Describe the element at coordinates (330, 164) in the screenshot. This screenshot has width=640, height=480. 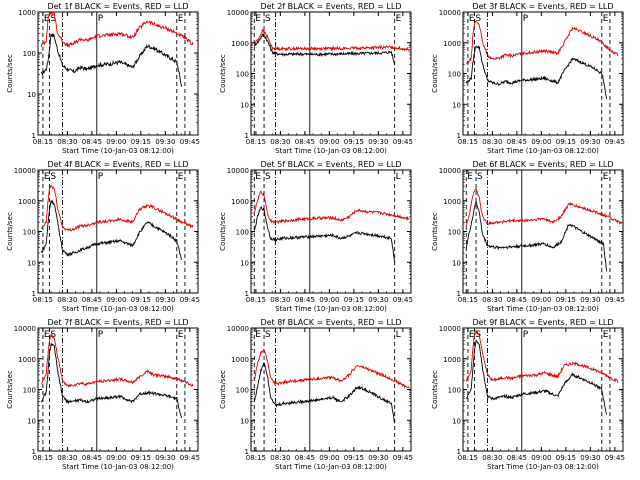
I see `panel-title: Det 5f BLACK = Events, RED = LLD` at that location.